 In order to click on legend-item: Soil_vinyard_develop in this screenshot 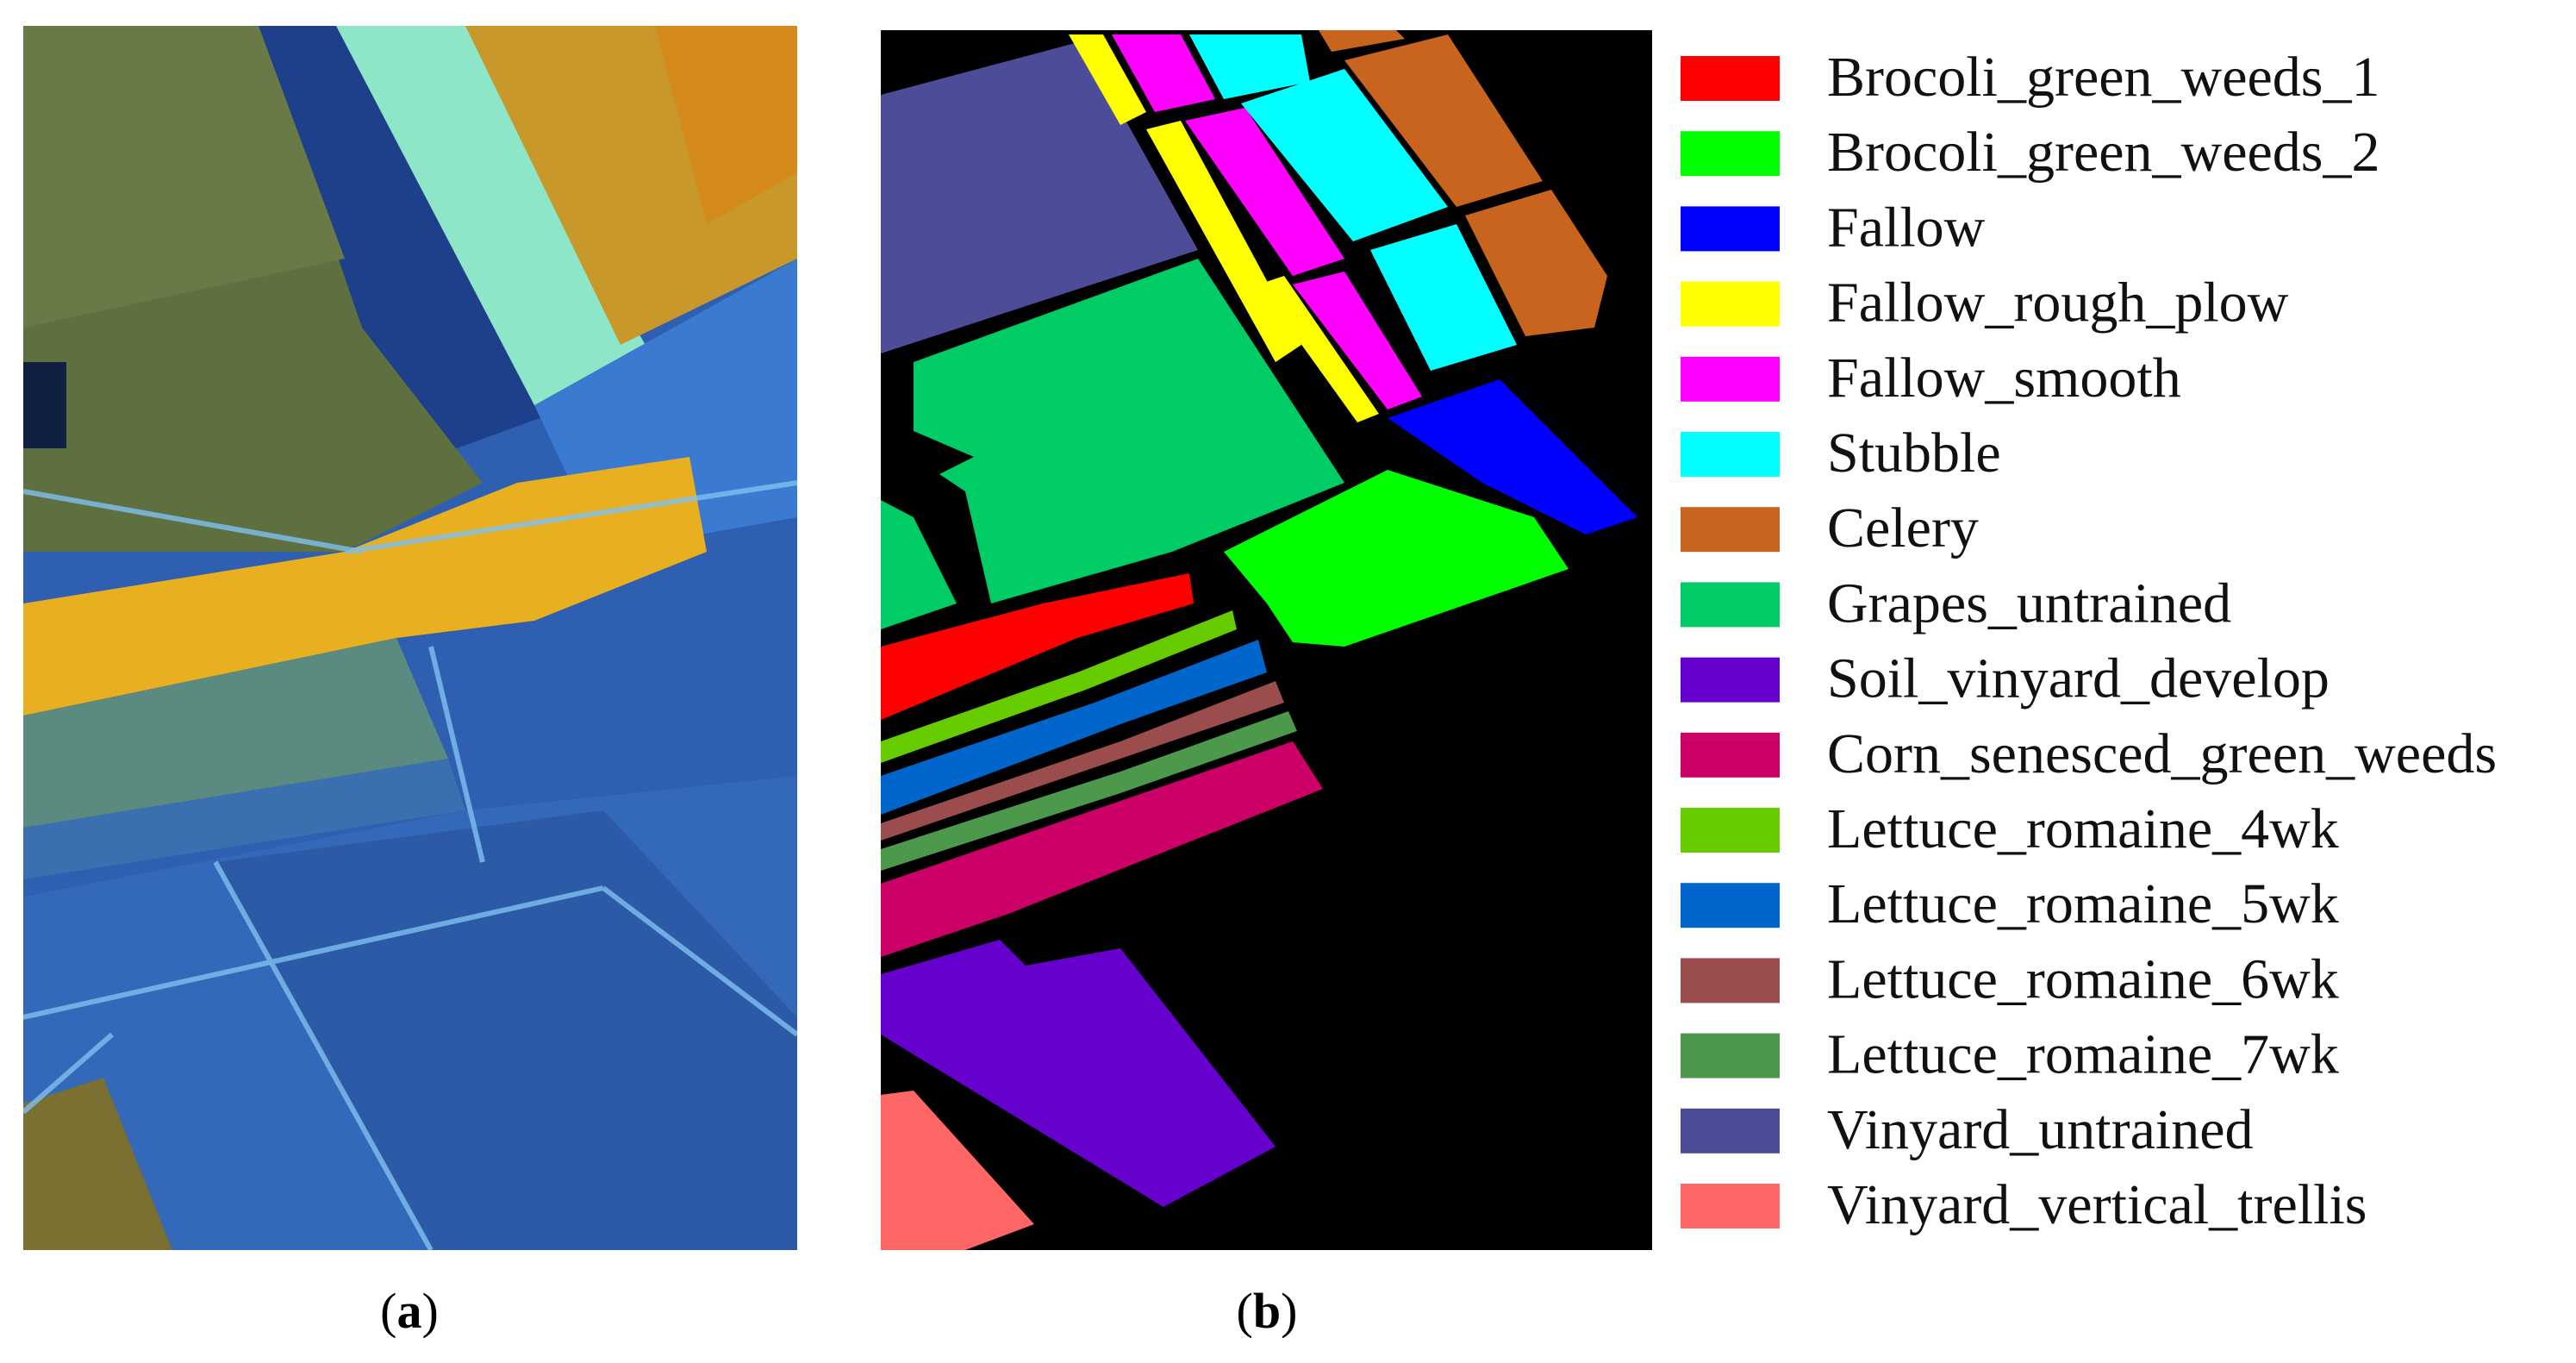, I will do `click(2005, 678)`.